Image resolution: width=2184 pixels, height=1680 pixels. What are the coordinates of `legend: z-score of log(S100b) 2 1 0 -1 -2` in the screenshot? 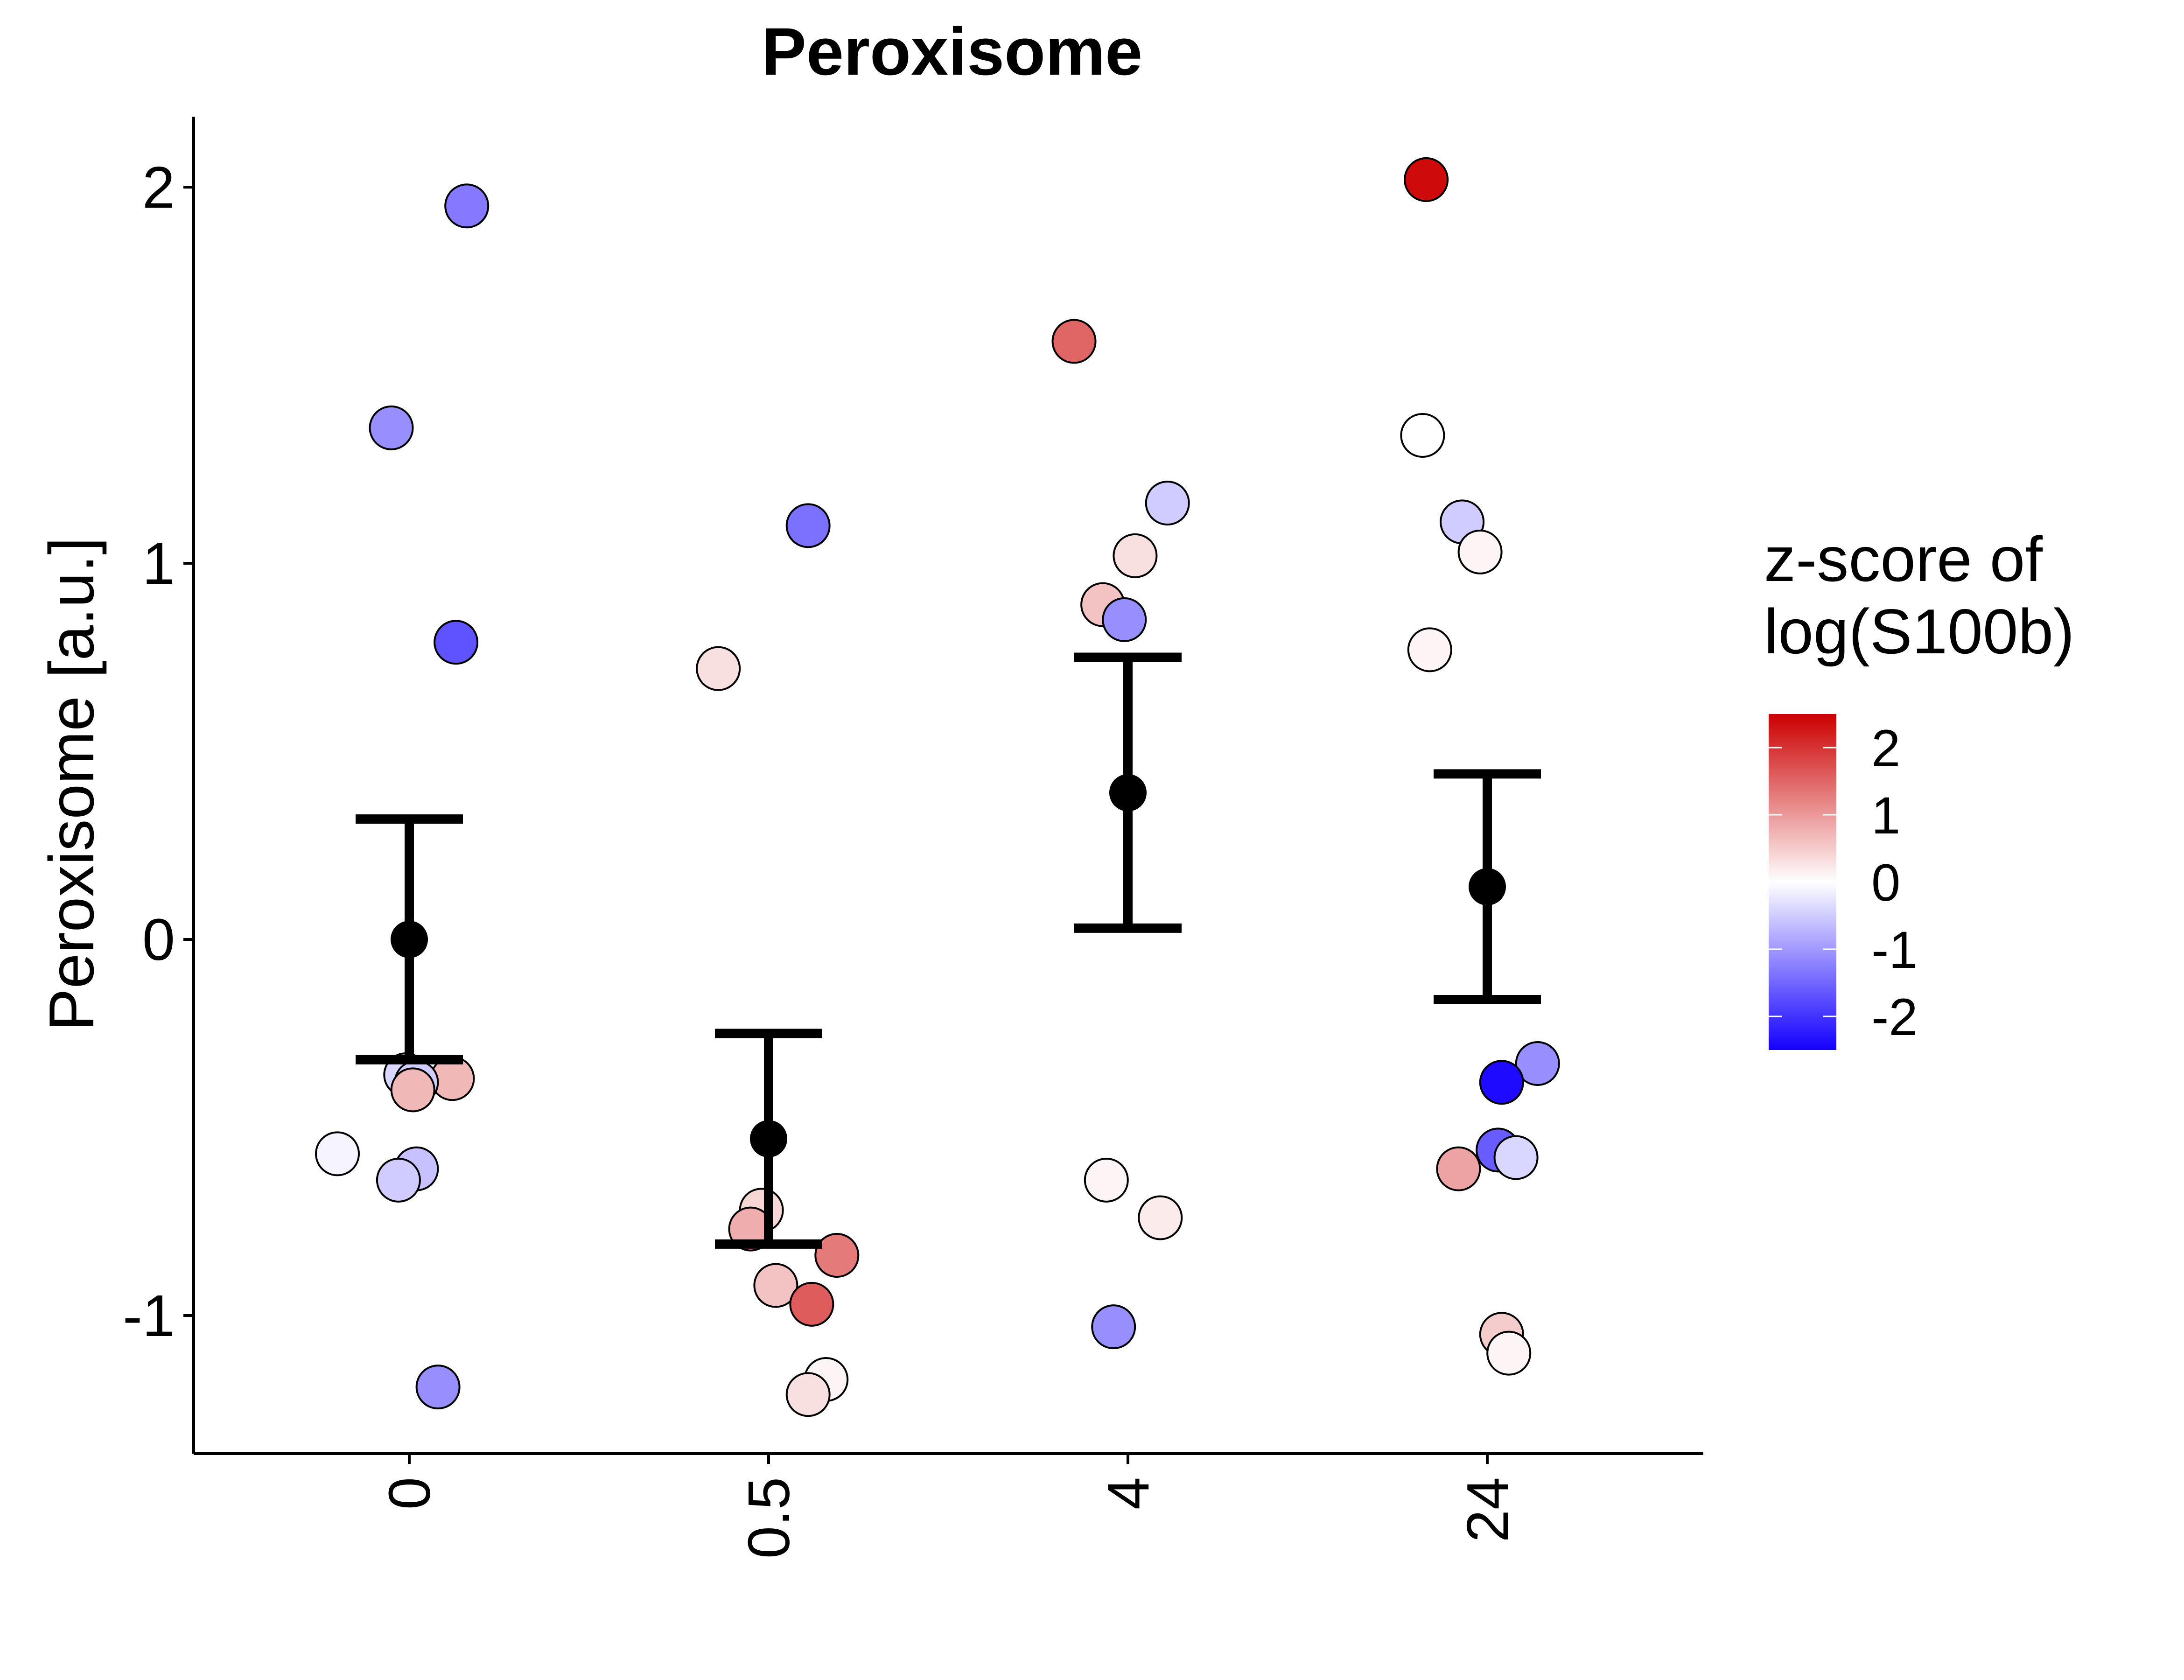 It's located at (1919, 787).